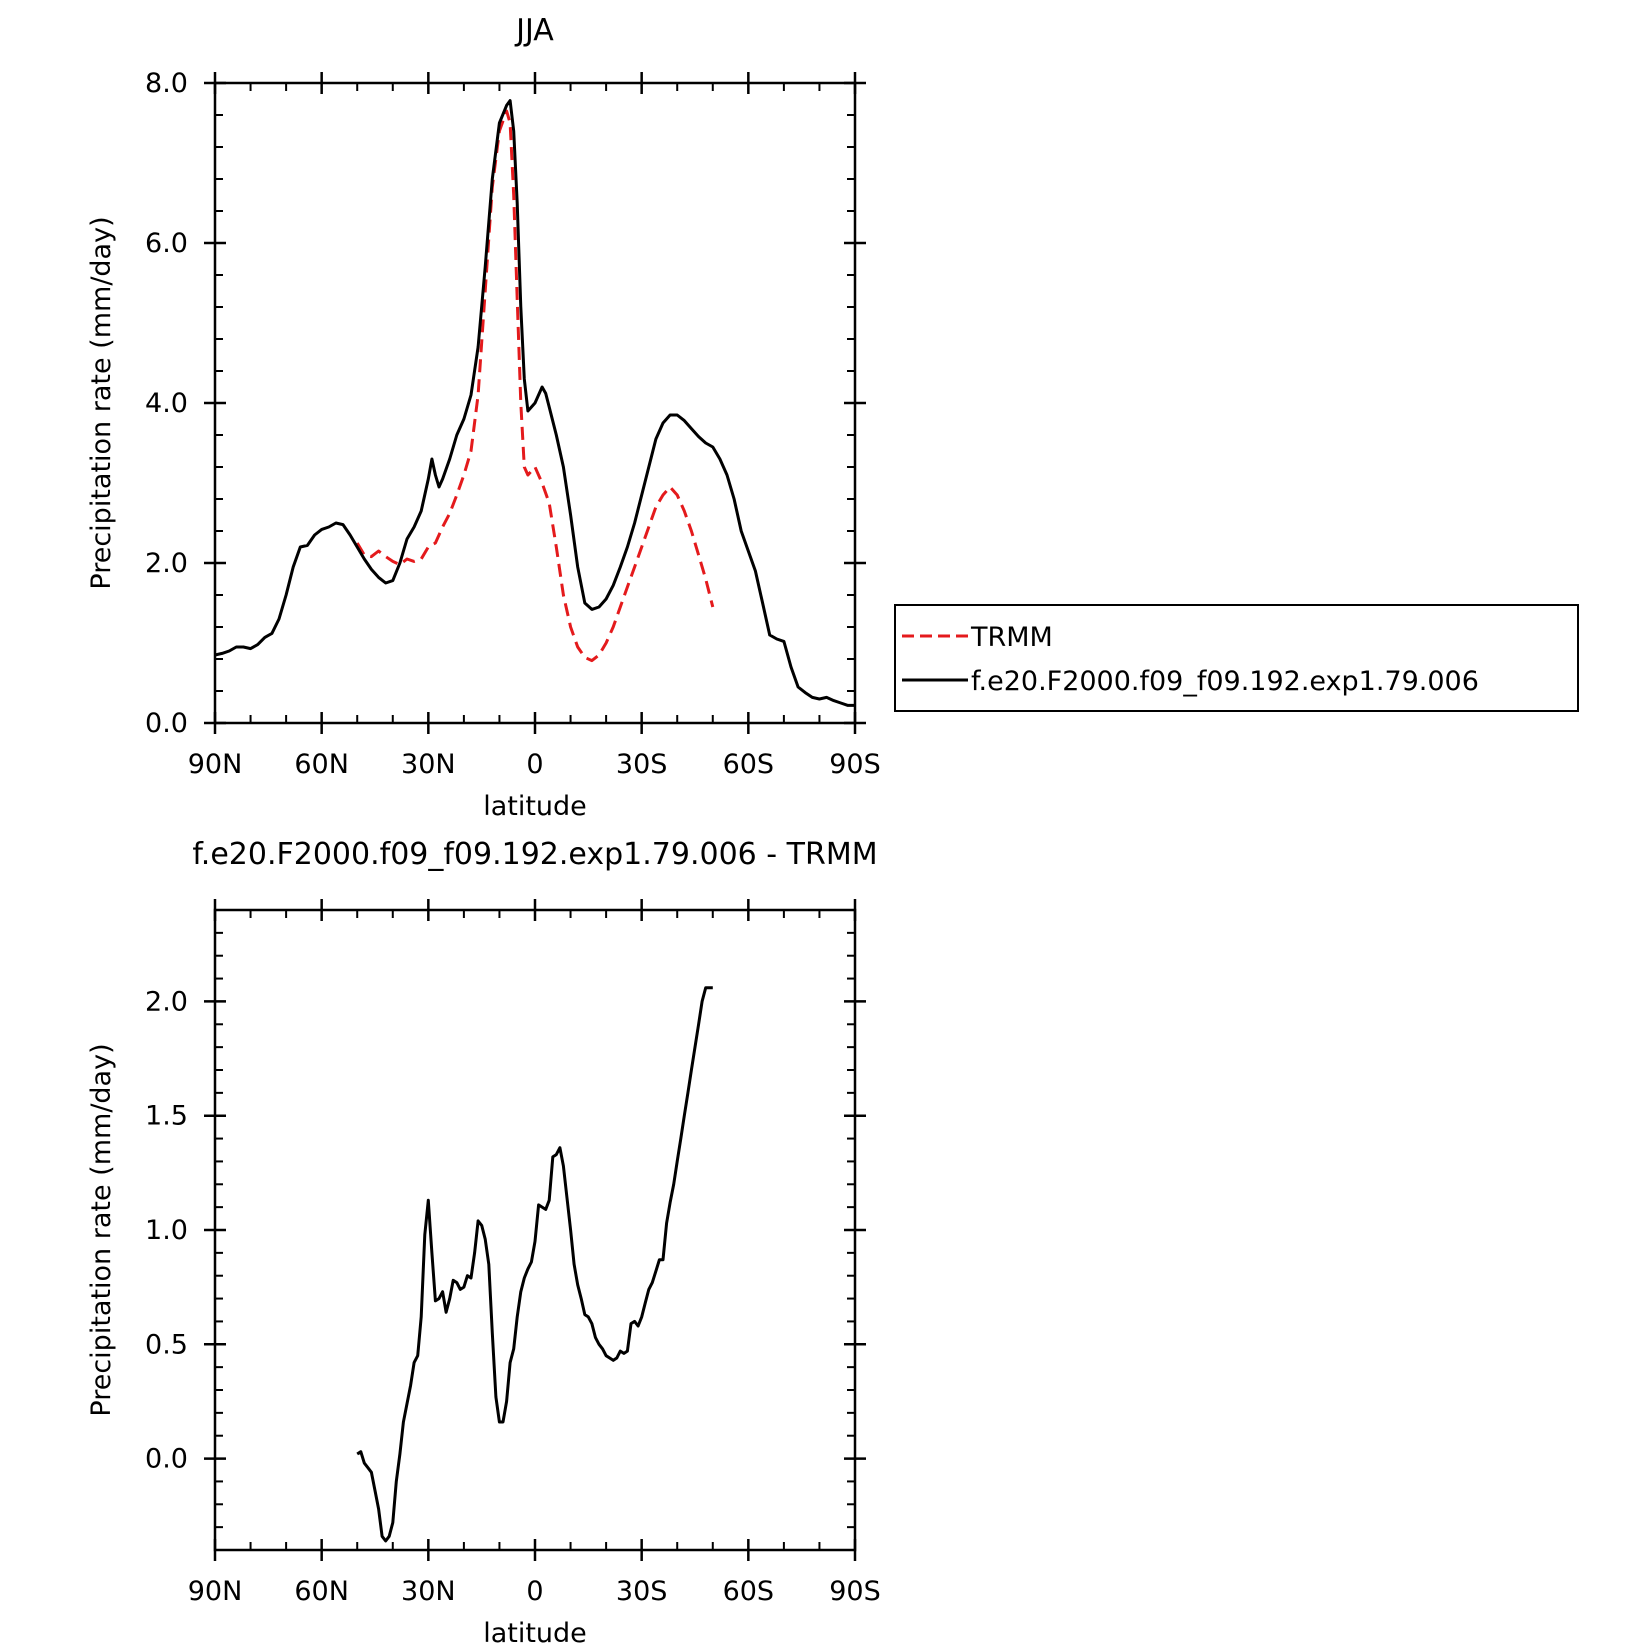 The image size is (1652, 1652). Describe the element at coordinates (166, 83) in the screenshot. I see `y-tick-label: 8.0` at that location.